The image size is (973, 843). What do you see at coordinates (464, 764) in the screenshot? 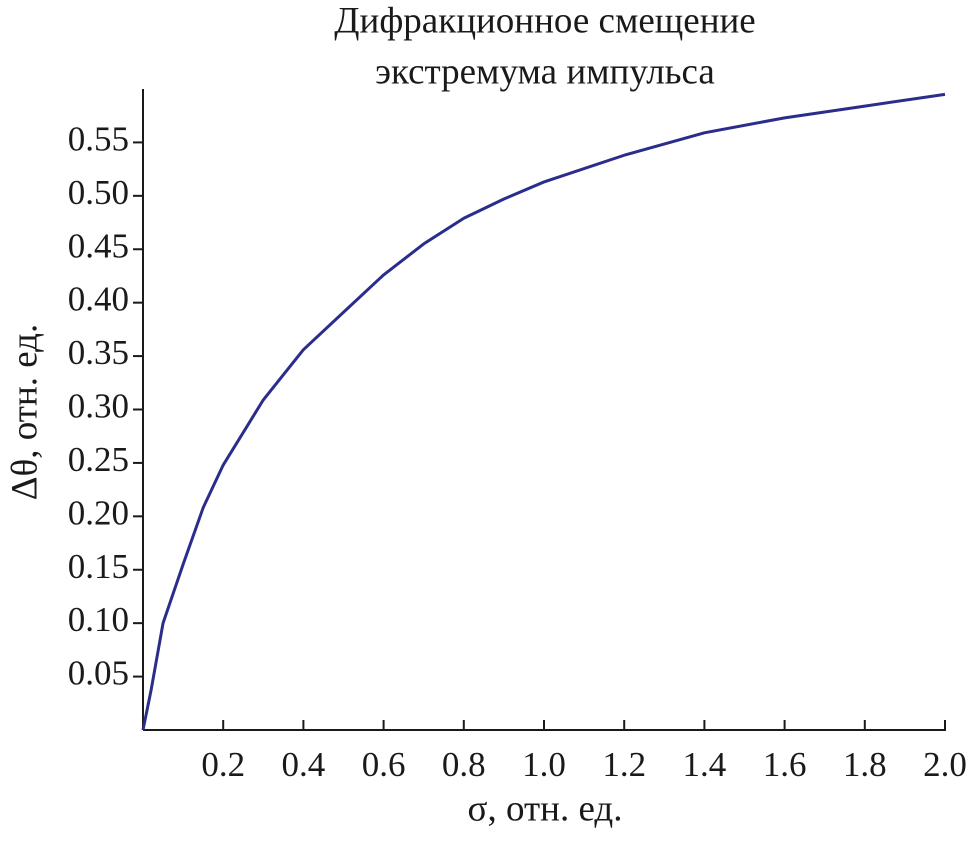
I see `x-tick-label: 0.8` at bounding box center [464, 764].